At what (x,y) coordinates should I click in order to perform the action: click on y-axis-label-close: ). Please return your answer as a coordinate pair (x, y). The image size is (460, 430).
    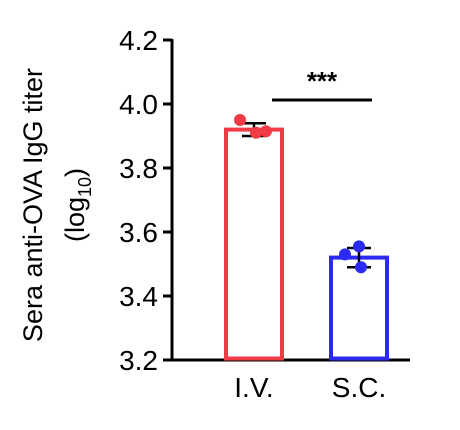
    Looking at the image, I should click on (75, 172).